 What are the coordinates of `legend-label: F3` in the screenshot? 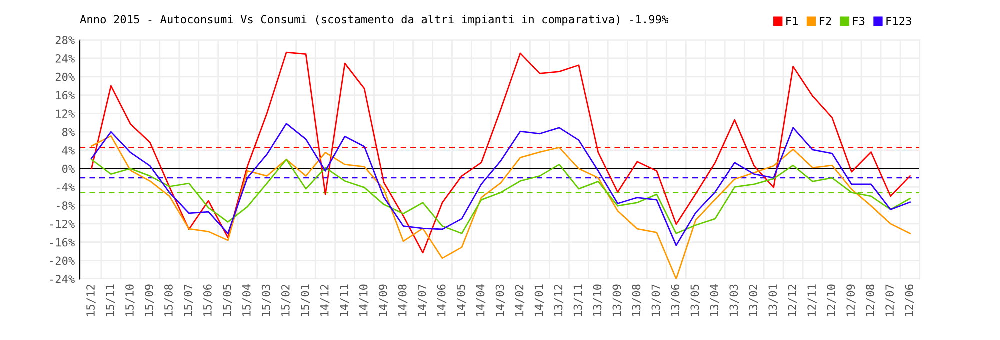 It's located at (859, 21).